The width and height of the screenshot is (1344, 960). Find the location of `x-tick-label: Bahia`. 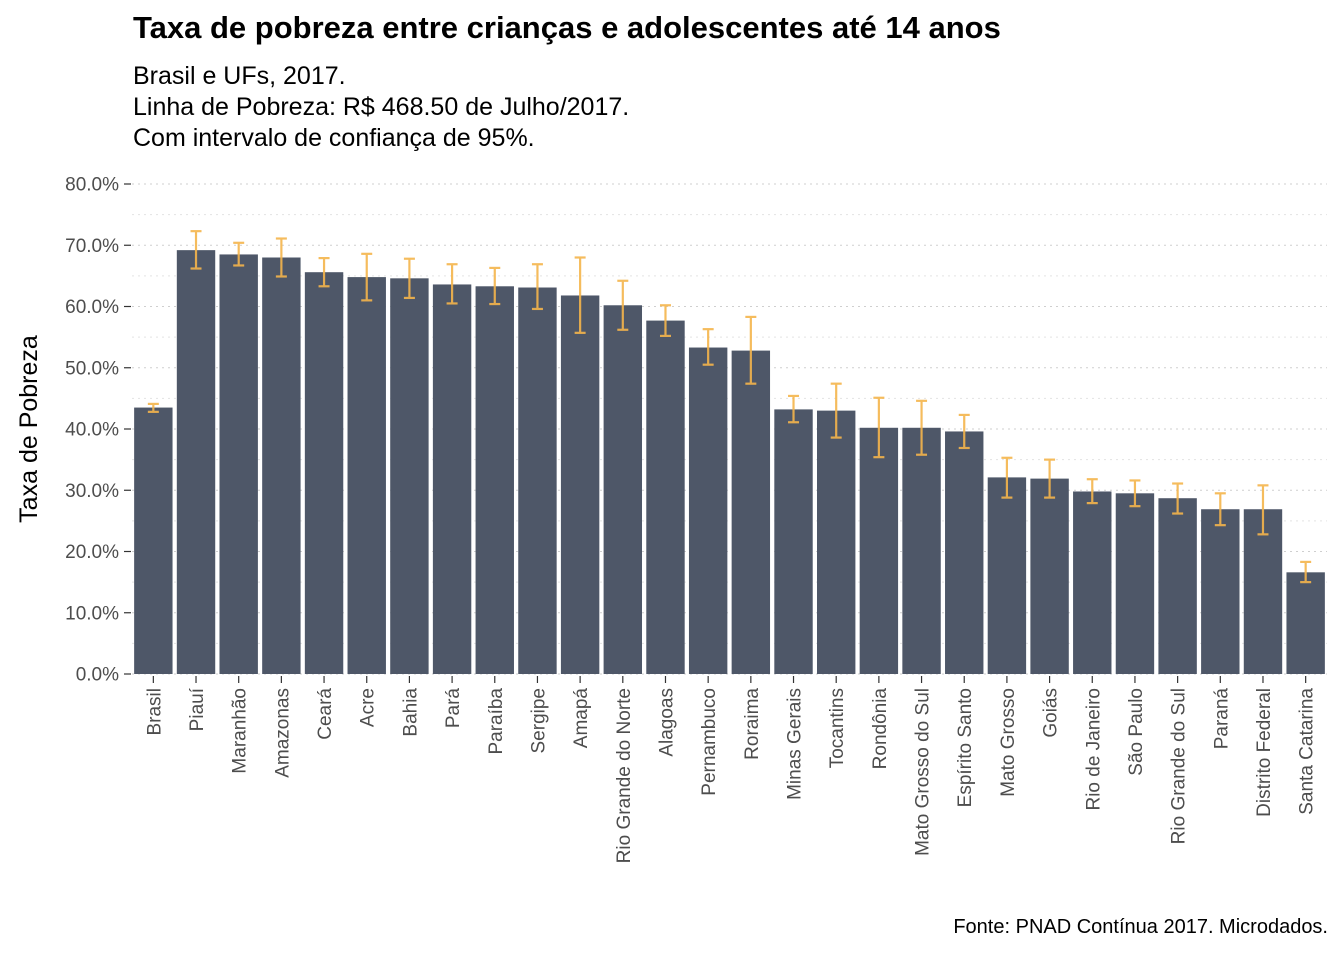

x-tick-label: Bahia is located at coordinates (410, 712).